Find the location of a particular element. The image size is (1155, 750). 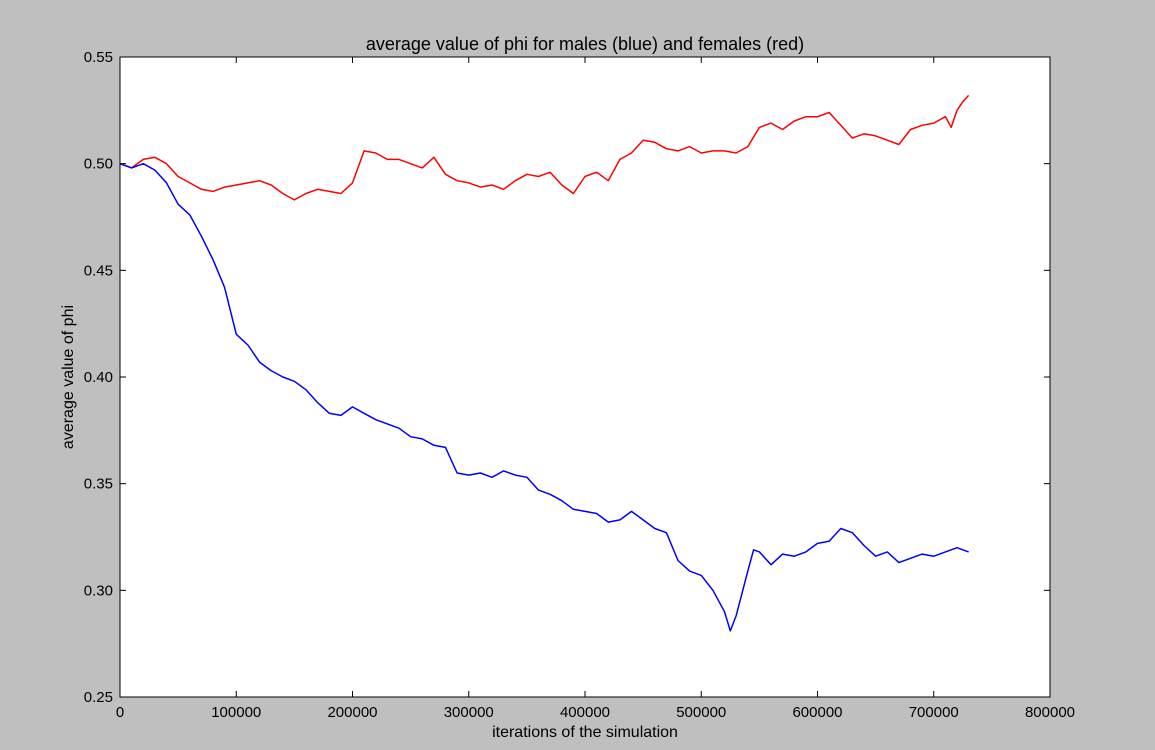

x-tick-label: 700000 is located at coordinates (934, 712).